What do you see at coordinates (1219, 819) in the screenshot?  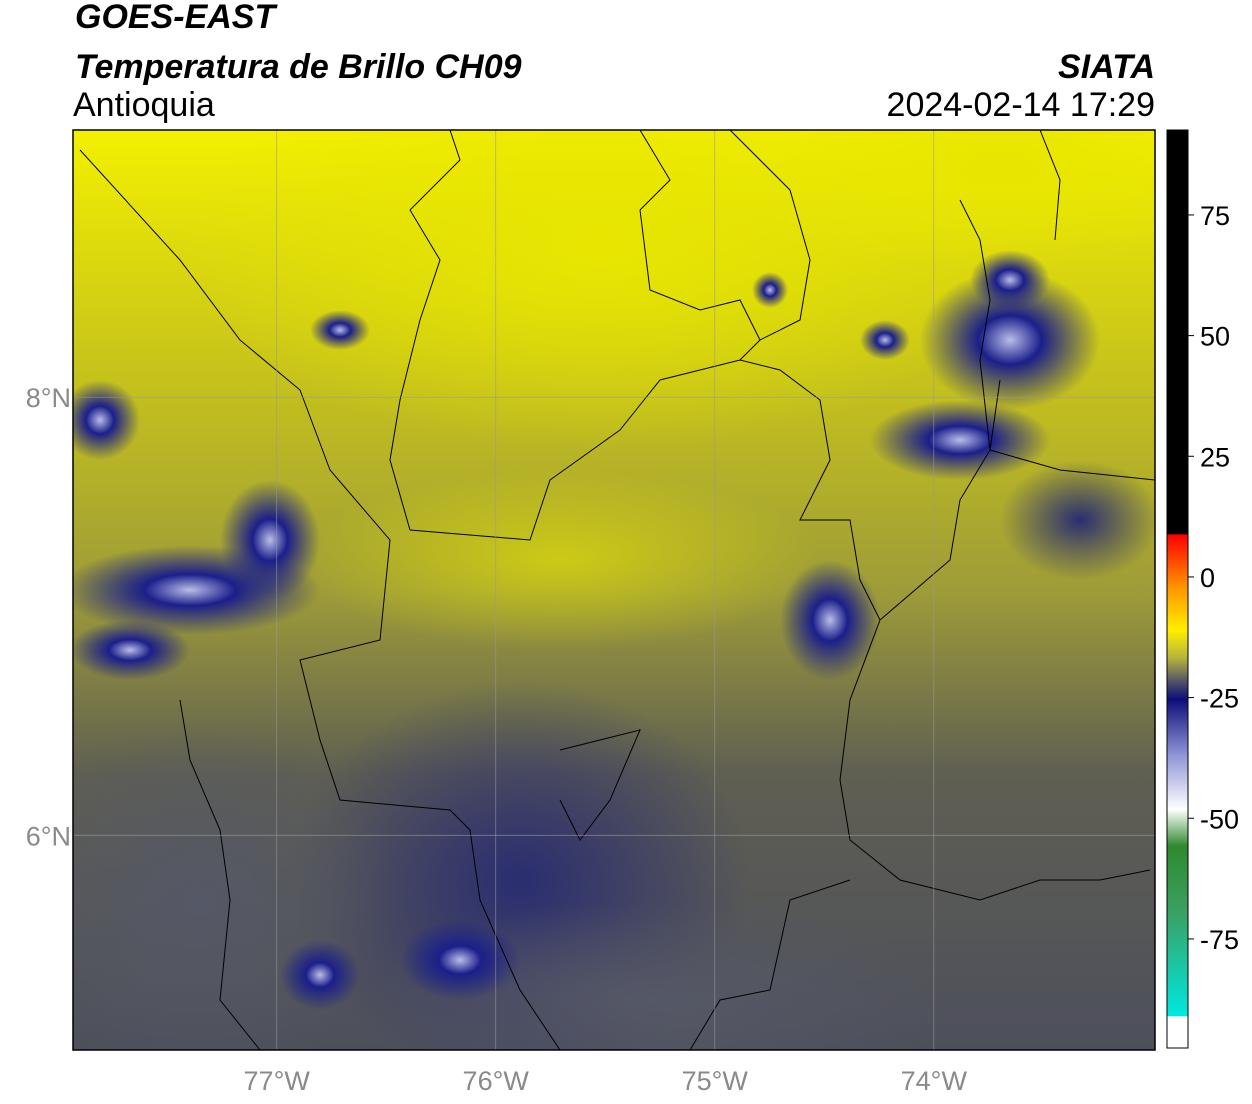 I see `colorbar-tick-label: -50` at bounding box center [1219, 819].